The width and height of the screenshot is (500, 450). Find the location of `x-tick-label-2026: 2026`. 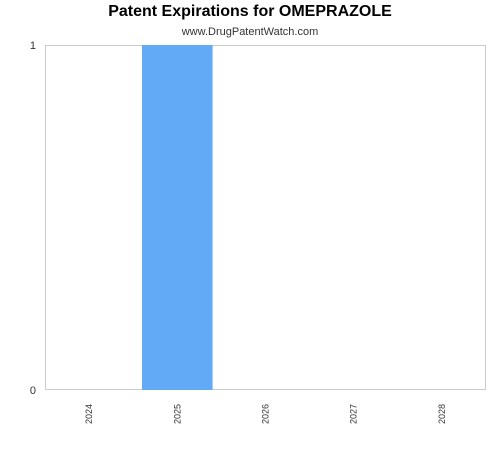

x-tick-label-2026: 2026 is located at coordinates (266, 414).